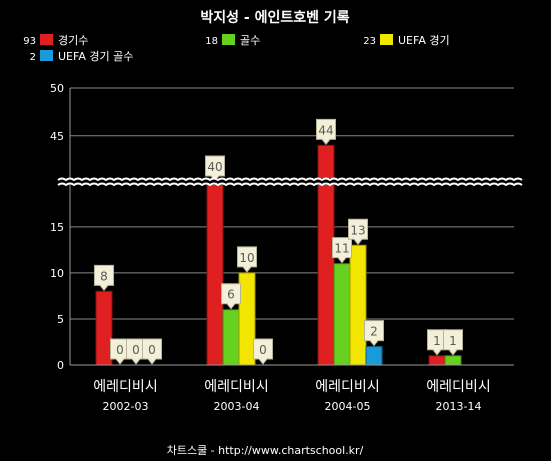 The height and width of the screenshot is (461, 551). I want to click on x-season-label: 2004-05, so click(348, 406).